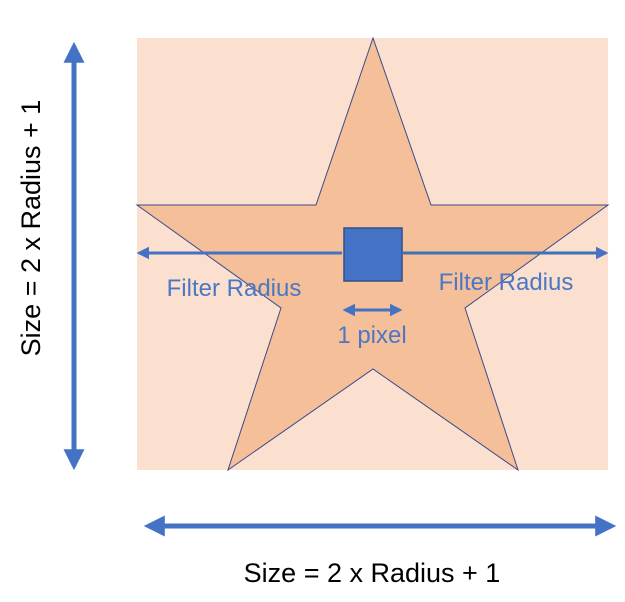 The height and width of the screenshot is (602, 625). I want to click on horizontal-size-label: Size = 2 x Radius + 1, so click(372, 573).